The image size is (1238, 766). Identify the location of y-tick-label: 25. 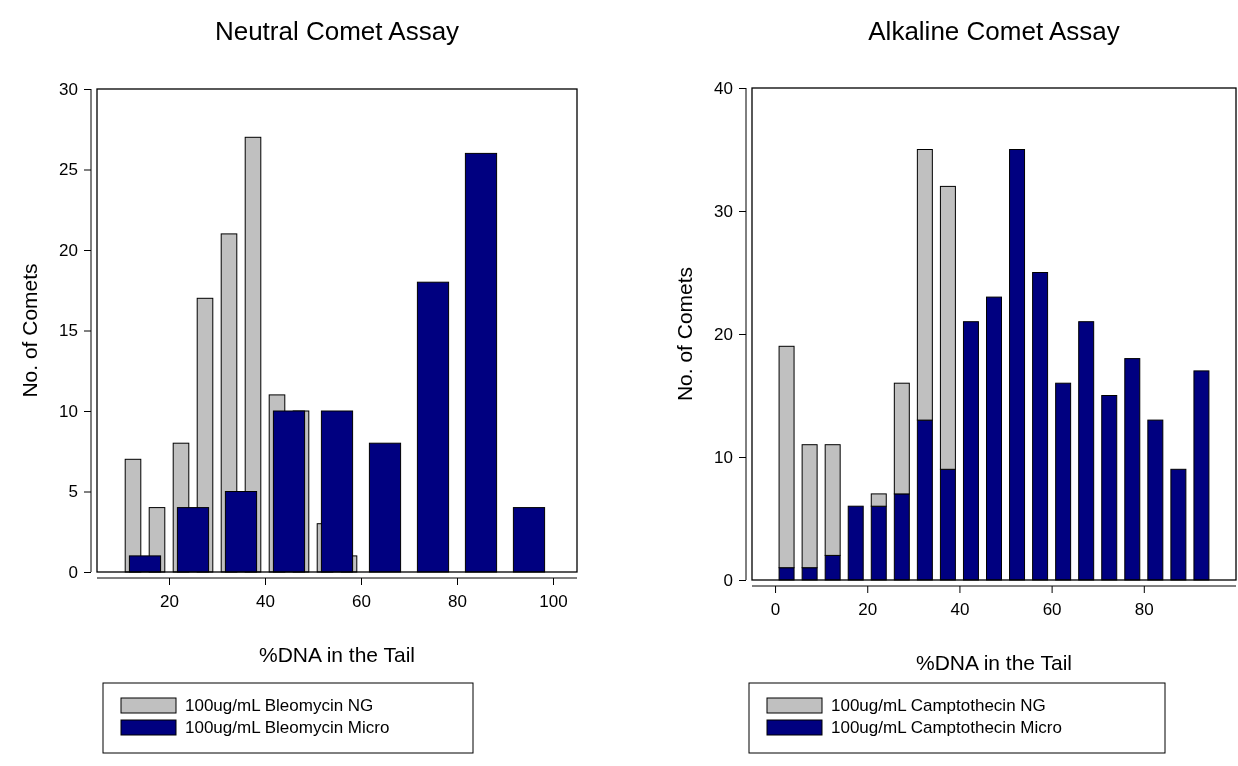
(68, 170).